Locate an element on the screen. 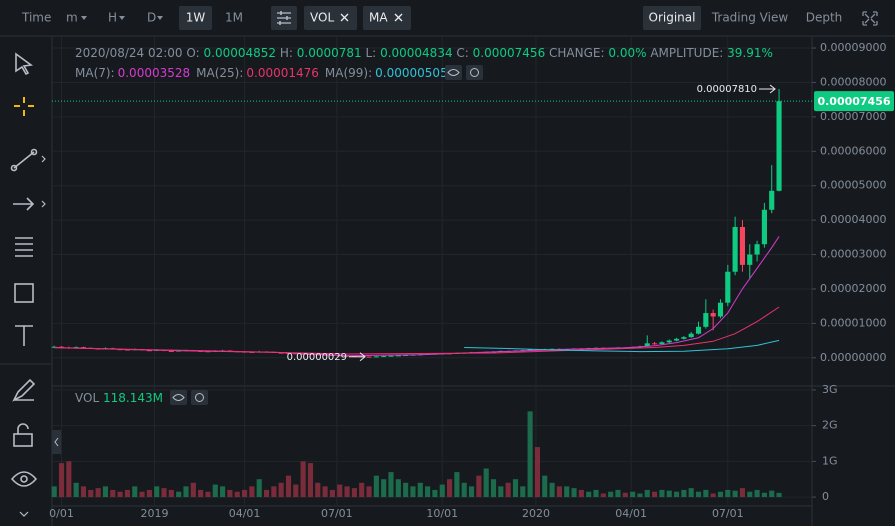  interval-button: m is located at coordinates (72, 18).